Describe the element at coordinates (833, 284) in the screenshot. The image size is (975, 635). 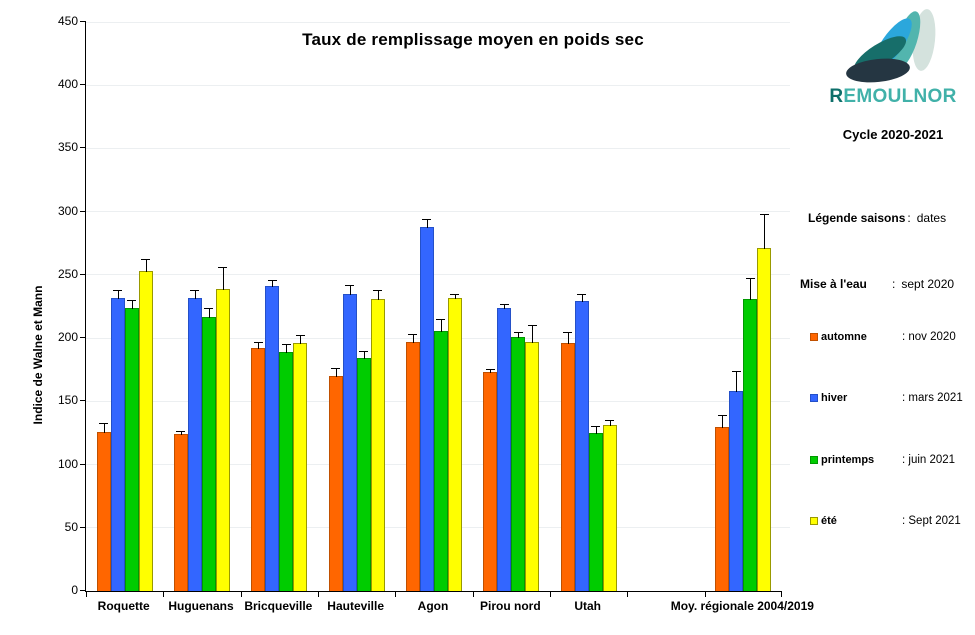
I see `mise-a-leau-label: Mise à l'eau` at that location.